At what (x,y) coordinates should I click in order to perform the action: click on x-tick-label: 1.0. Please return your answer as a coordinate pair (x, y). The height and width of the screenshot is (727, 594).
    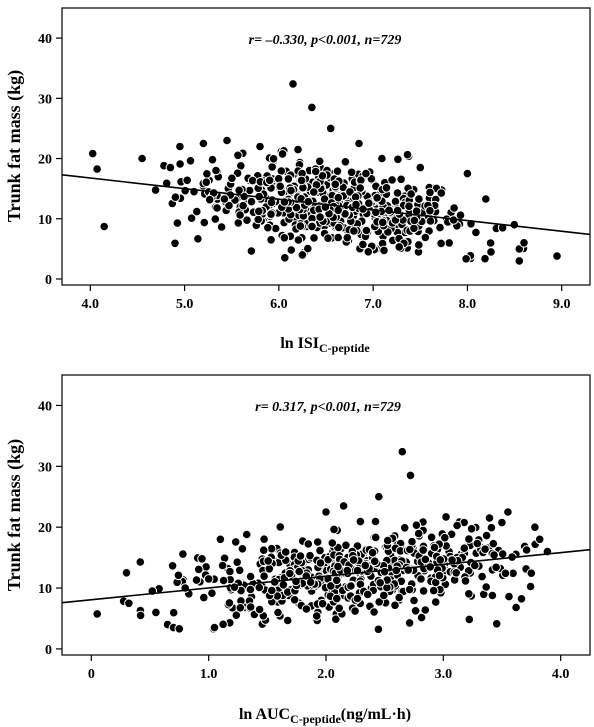
    Looking at the image, I should click on (209, 674).